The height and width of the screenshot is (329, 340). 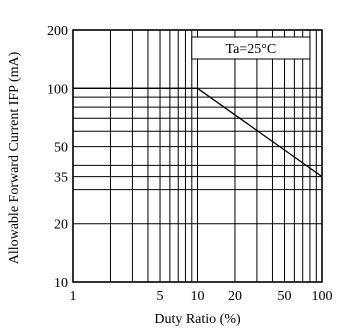 What do you see at coordinates (61, 178) in the screenshot?
I see `y-tick-label: 35` at bounding box center [61, 178].